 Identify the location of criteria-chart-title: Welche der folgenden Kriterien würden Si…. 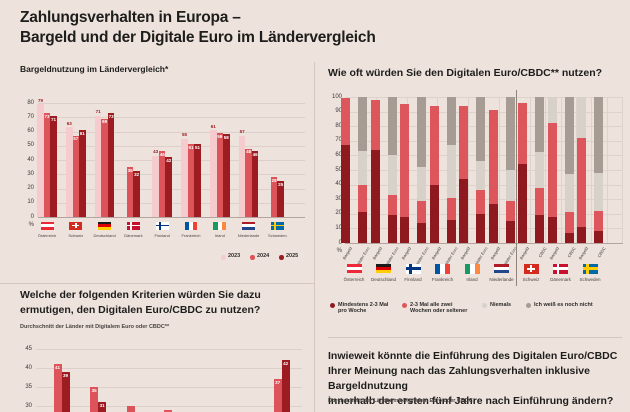
(140, 303).